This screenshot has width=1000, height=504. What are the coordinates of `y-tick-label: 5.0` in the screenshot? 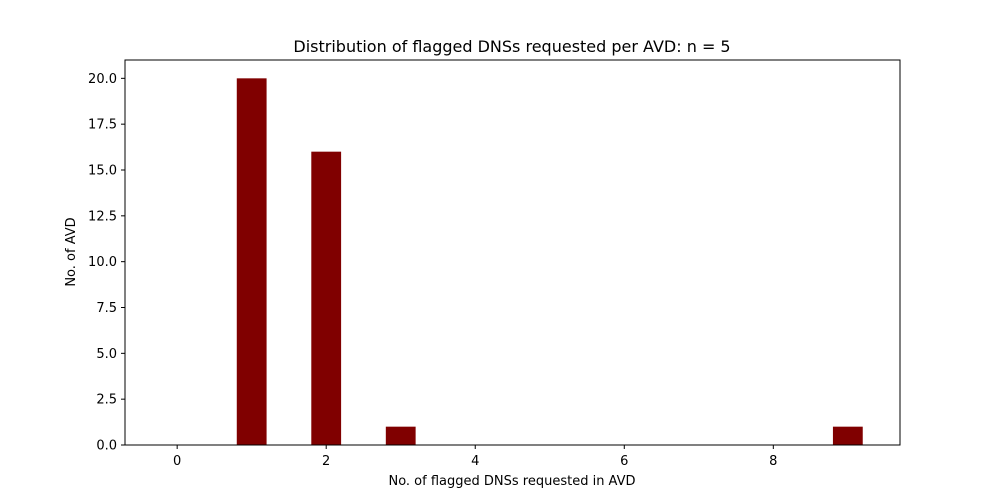 It's located at (106, 354).